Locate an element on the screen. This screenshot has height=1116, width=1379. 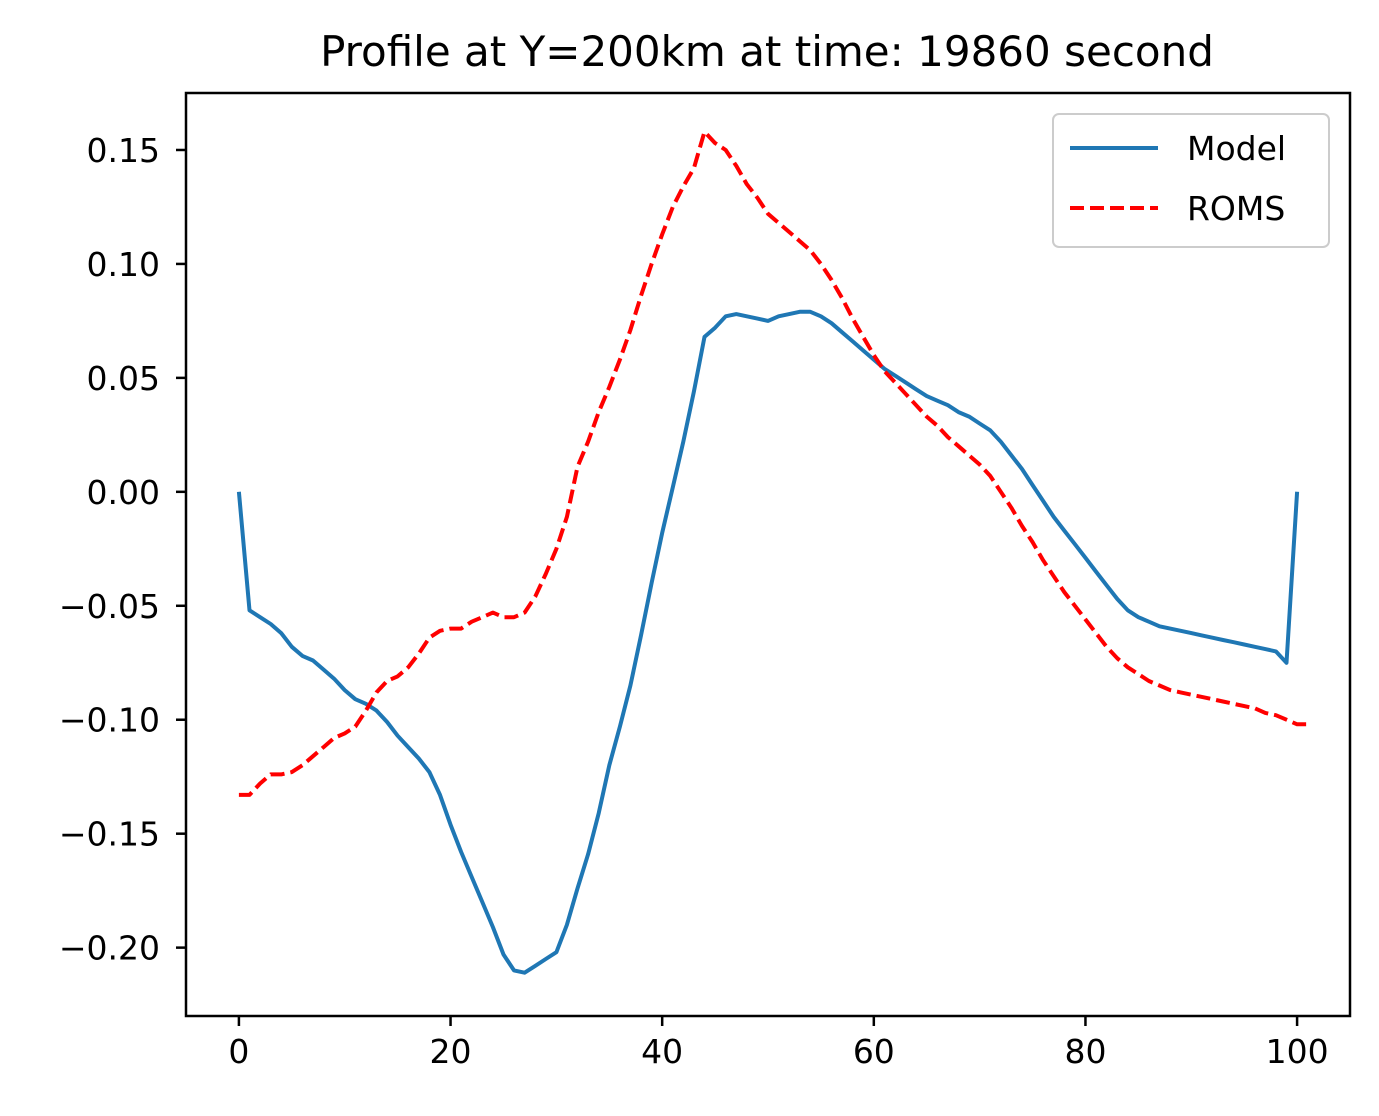
legend-model-label: Model is located at coordinates (1236, 148).